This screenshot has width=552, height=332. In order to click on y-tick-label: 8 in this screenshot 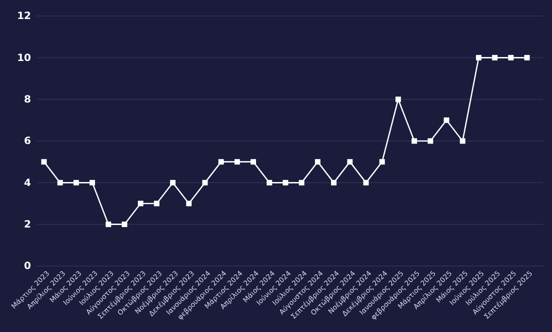, I will do `click(28, 100)`.